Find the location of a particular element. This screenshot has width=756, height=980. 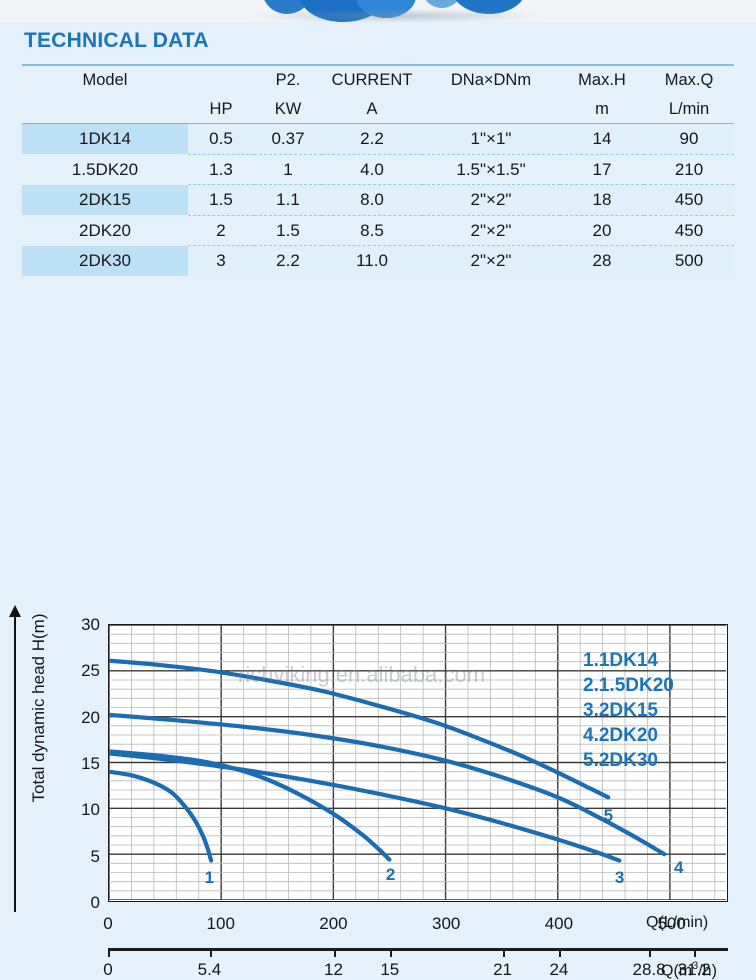

curve-number-1: 1 is located at coordinates (209, 878).